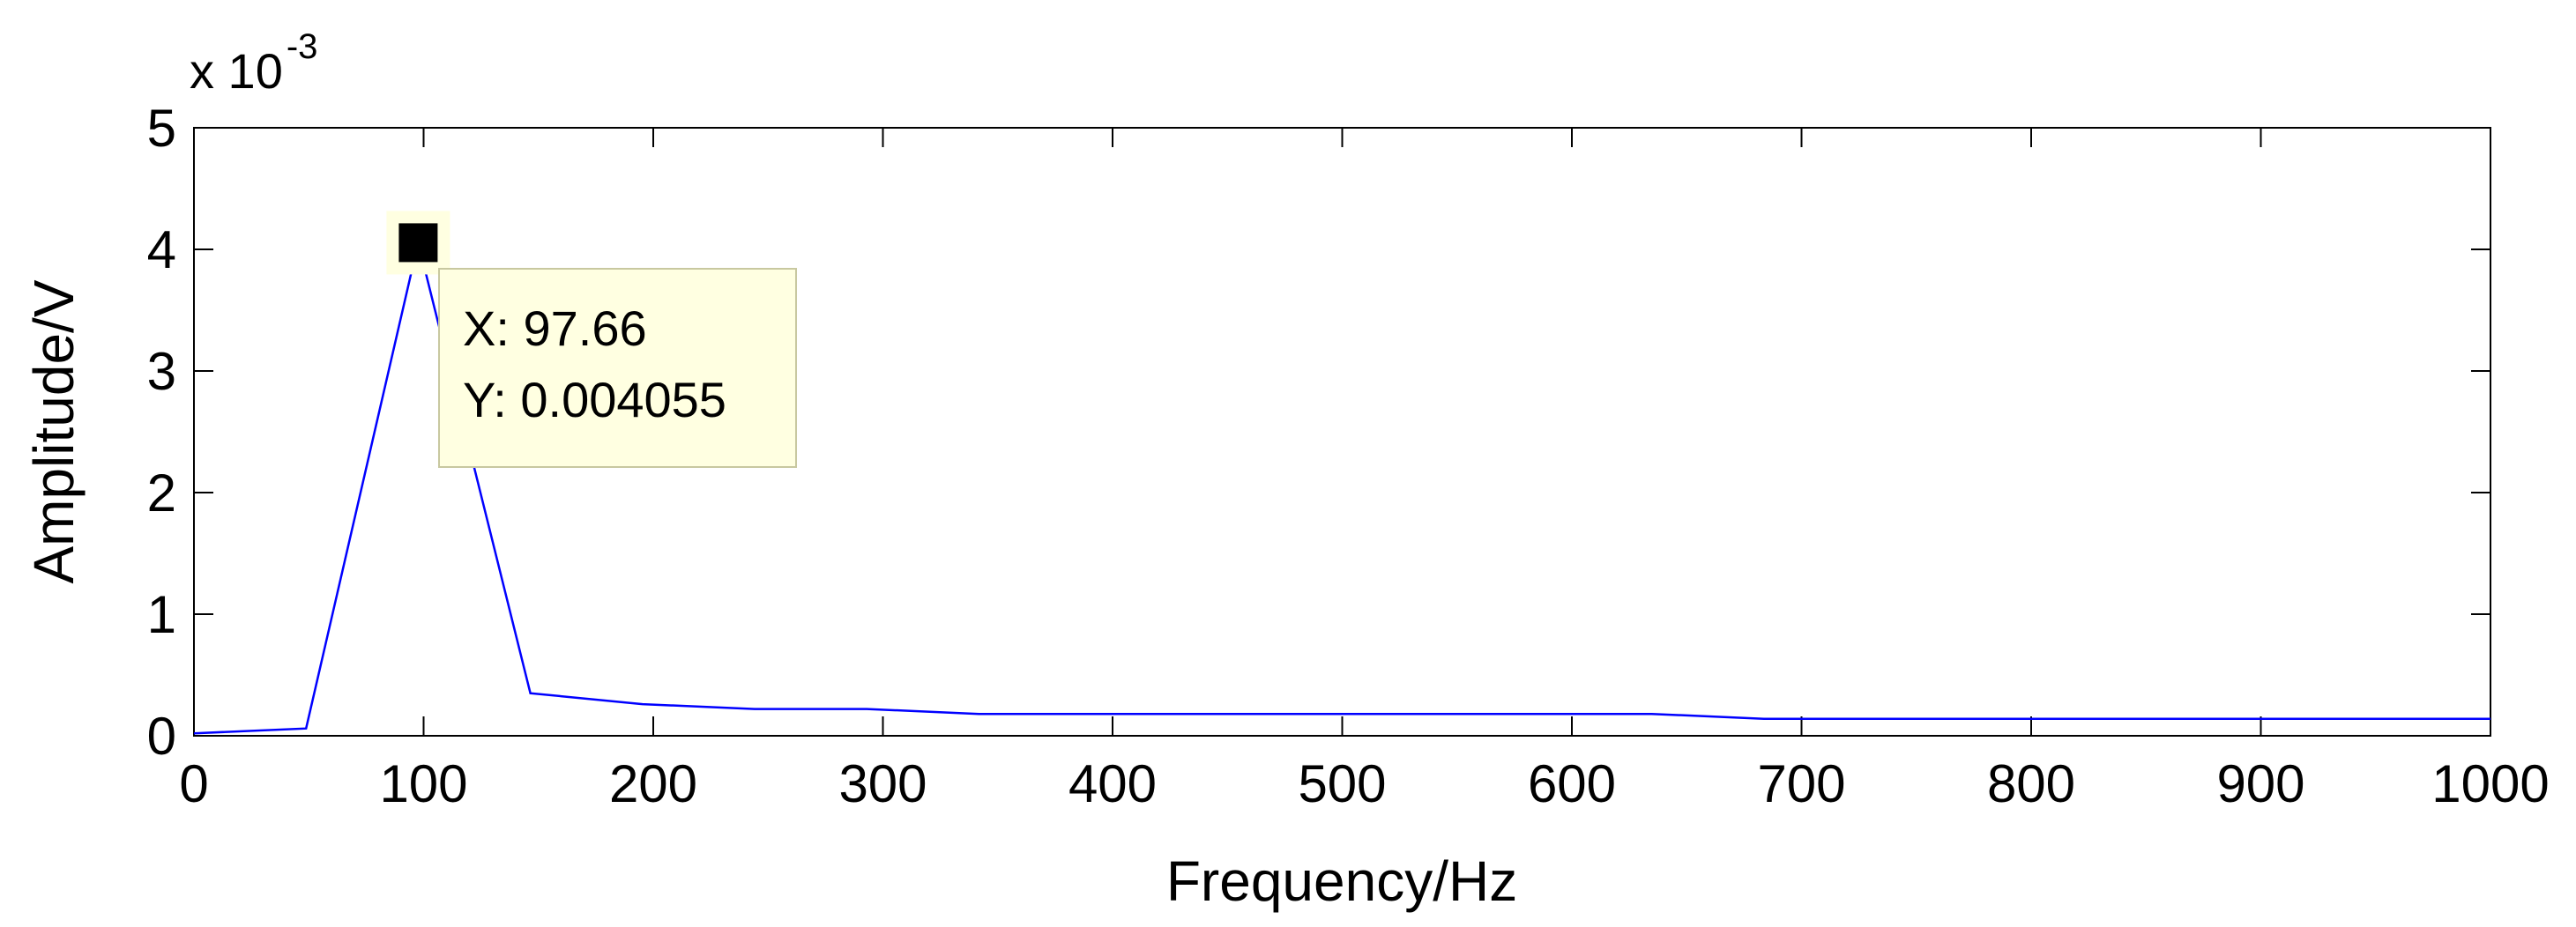 The width and height of the screenshot is (2576, 927). I want to click on y-tick-label: 4, so click(161, 249).